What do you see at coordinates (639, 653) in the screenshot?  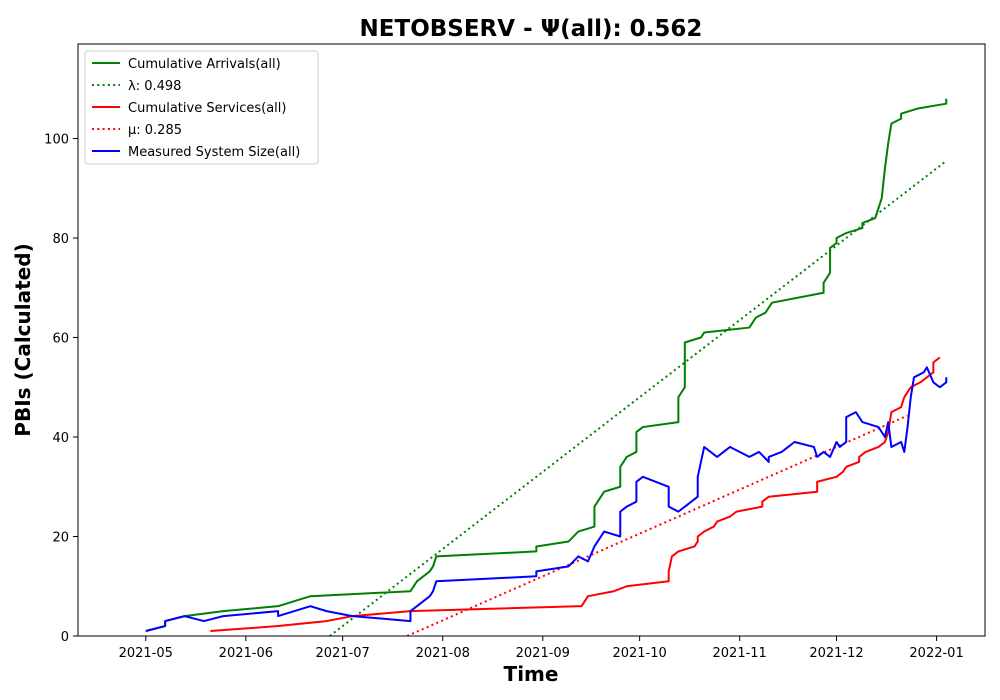 I see `x-tick-label: 2021-10` at bounding box center [639, 653].